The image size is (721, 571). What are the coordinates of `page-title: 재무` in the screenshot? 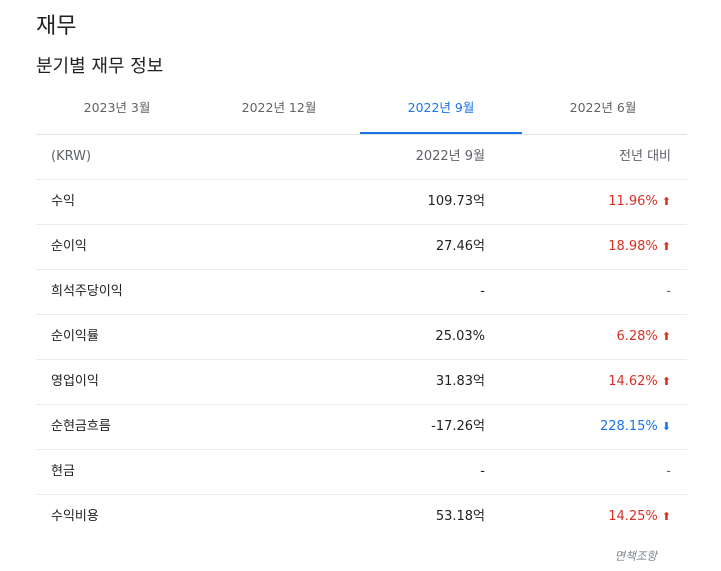 It's located at (56, 26).